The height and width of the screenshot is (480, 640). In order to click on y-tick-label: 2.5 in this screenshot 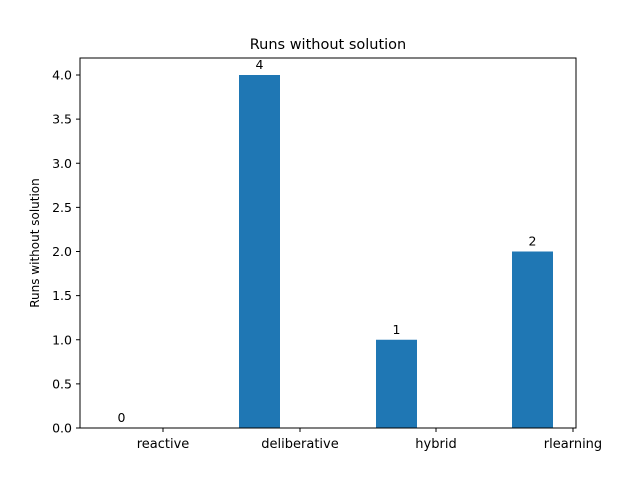, I will do `click(62, 207)`.